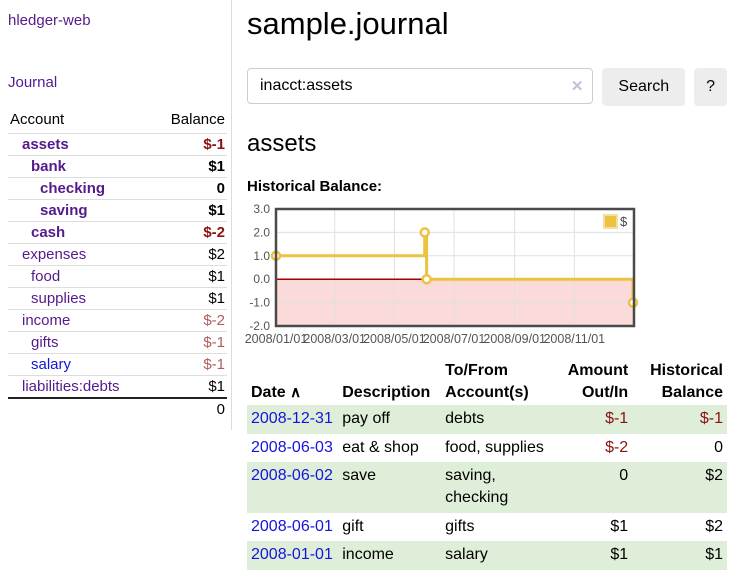  I want to click on search-form: ✕ Search ?, so click(487, 87).